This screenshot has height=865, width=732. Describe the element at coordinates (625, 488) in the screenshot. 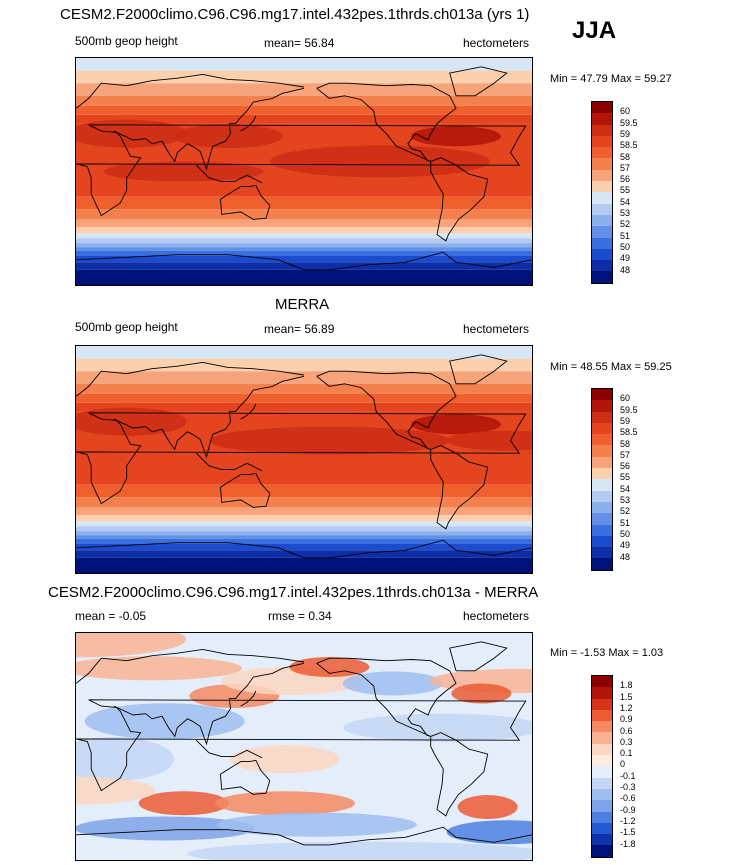

I see `colorbar-tick-label: 54` at that location.